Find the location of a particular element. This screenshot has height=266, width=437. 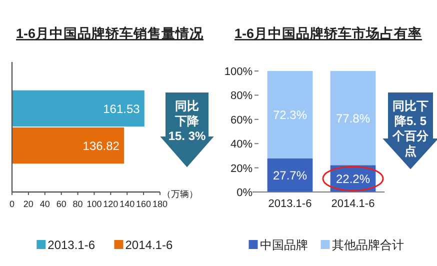

x-tick-label: 120 is located at coordinates (110, 204).